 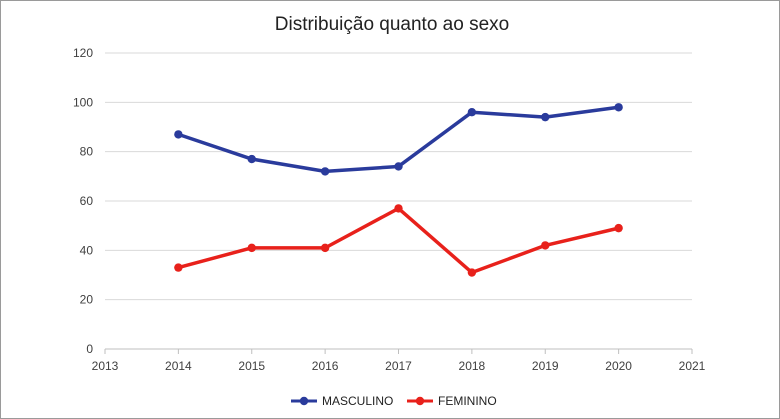 What do you see at coordinates (87, 300) in the screenshot?
I see `y-tick-label: 20` at bounding box center [87, 300].